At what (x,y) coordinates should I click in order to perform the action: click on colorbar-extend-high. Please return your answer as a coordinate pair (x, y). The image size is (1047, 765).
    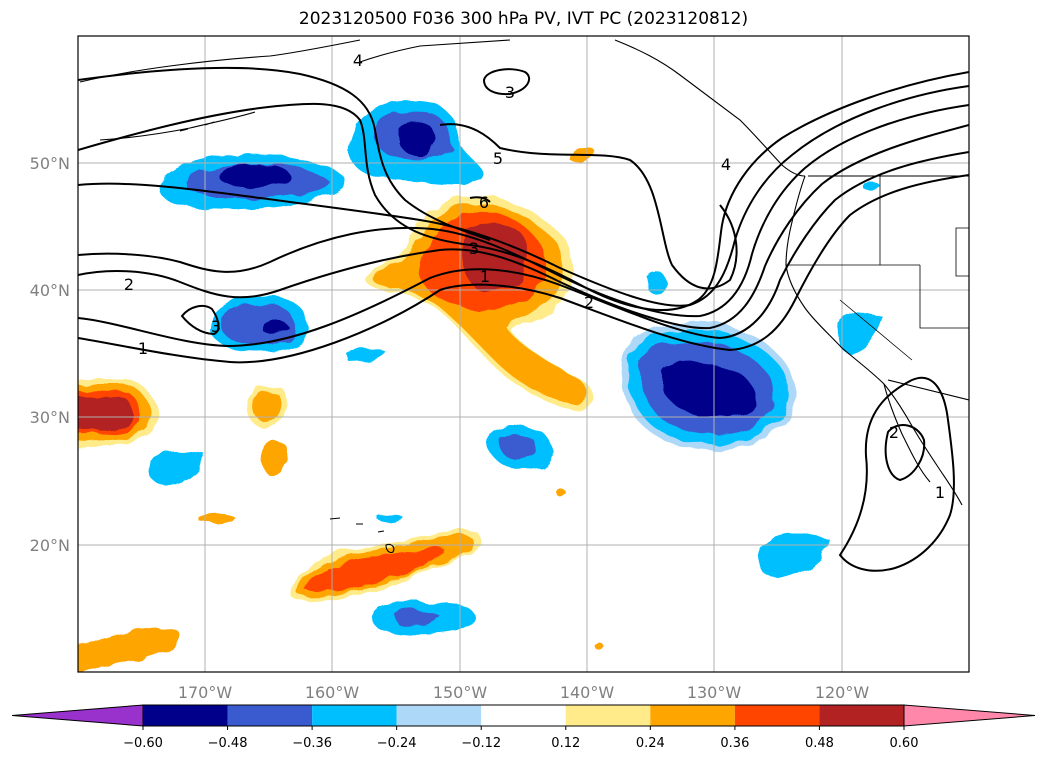
    Looking at the image, I should click on (969, 715).